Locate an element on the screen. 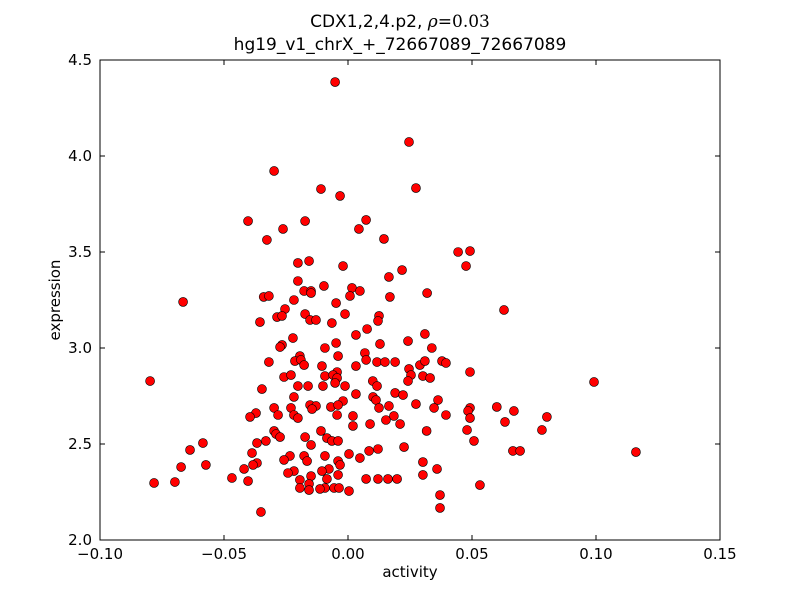 The width and height of the screenshot is (800, 600). chart-title-line1: CDX1,2,4.p2, ρ=0.03 is located at coordinates (400, 22).